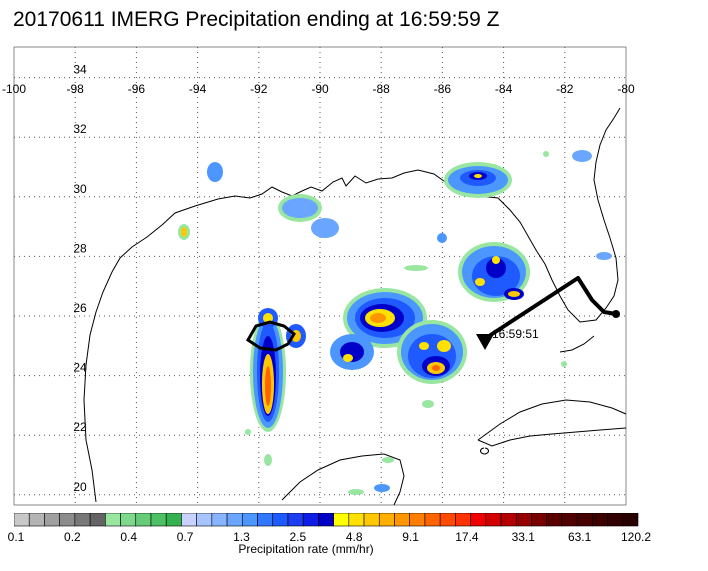  Describe the element at coordinates (80, 189) in the screenshot. I see `lat-tick-label: 30` at that location.